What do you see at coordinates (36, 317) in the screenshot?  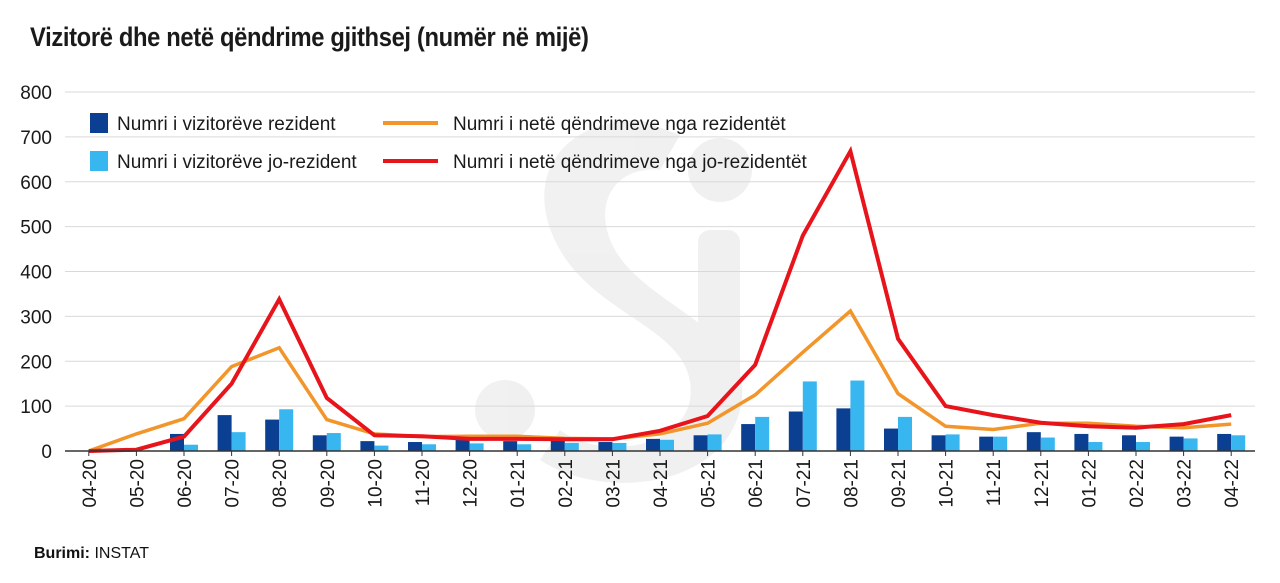 I see `y-tick-label: 300` at bounding box center [36, 317].